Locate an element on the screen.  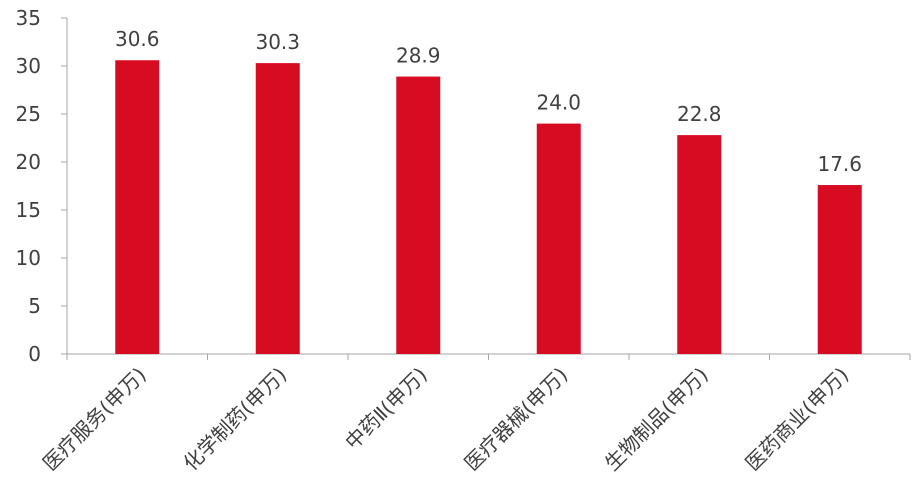
x-category-label: 生物制品(申万) is located at coordinates (656, 419).